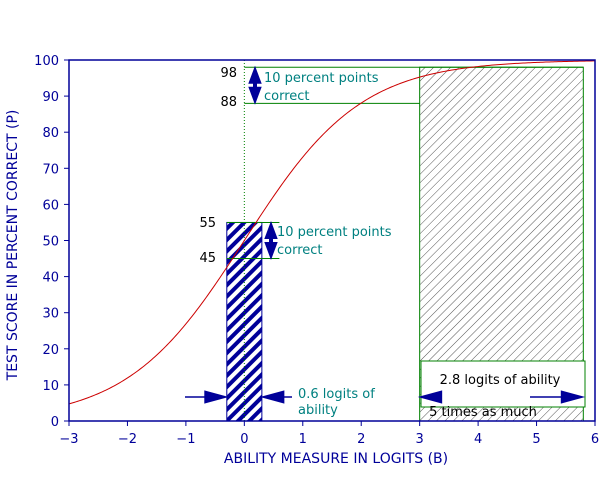  I want to click on y-tick-label: 90, so click(50, 97).